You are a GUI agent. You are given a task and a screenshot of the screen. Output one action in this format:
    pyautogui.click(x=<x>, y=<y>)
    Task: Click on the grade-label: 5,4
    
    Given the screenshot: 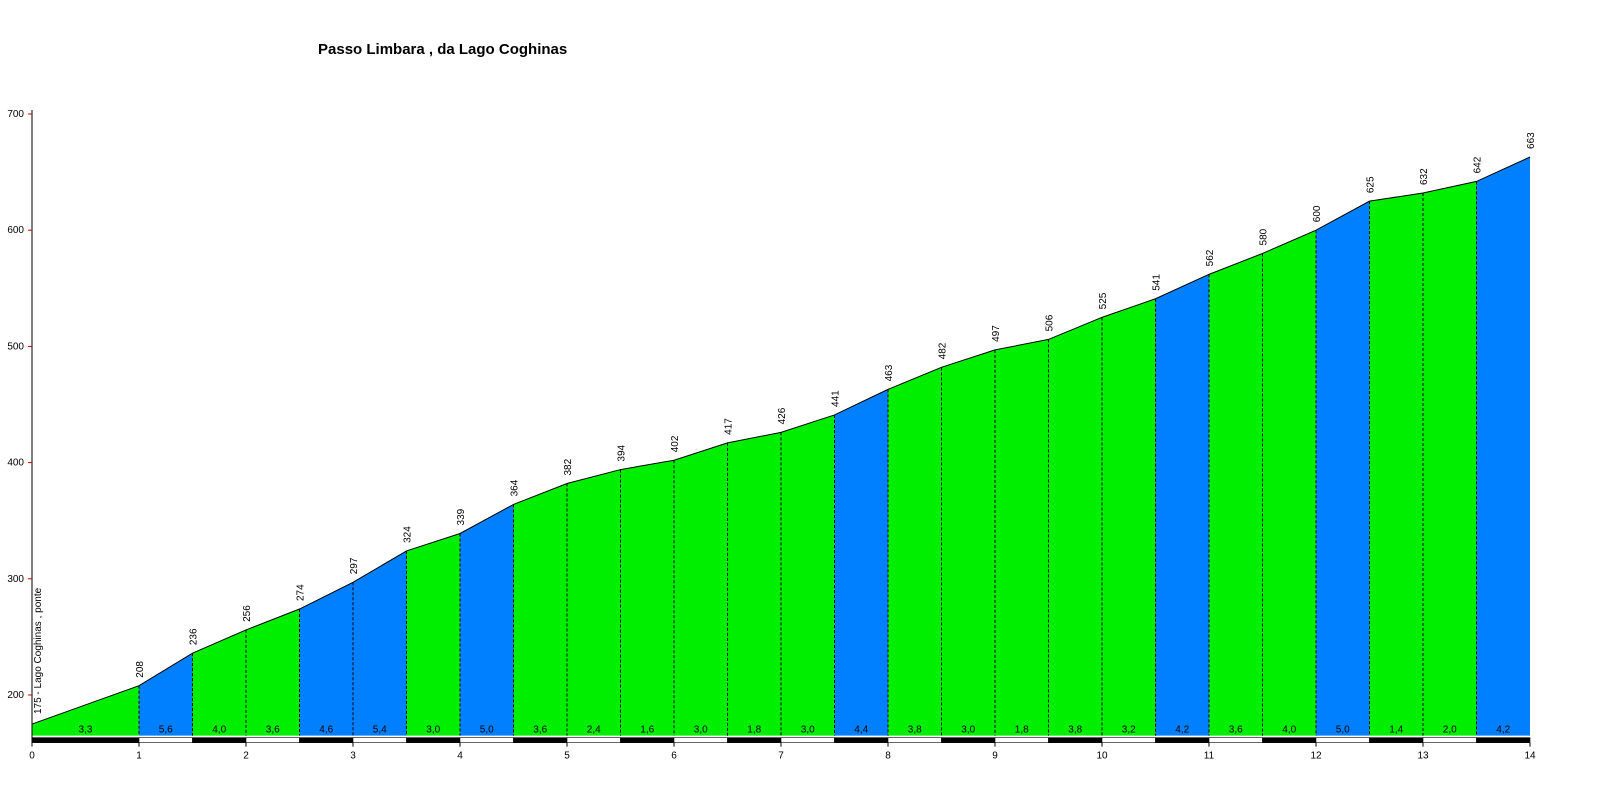 What is the action you would take?
    pyautogui.click(x=380, y=730)
    